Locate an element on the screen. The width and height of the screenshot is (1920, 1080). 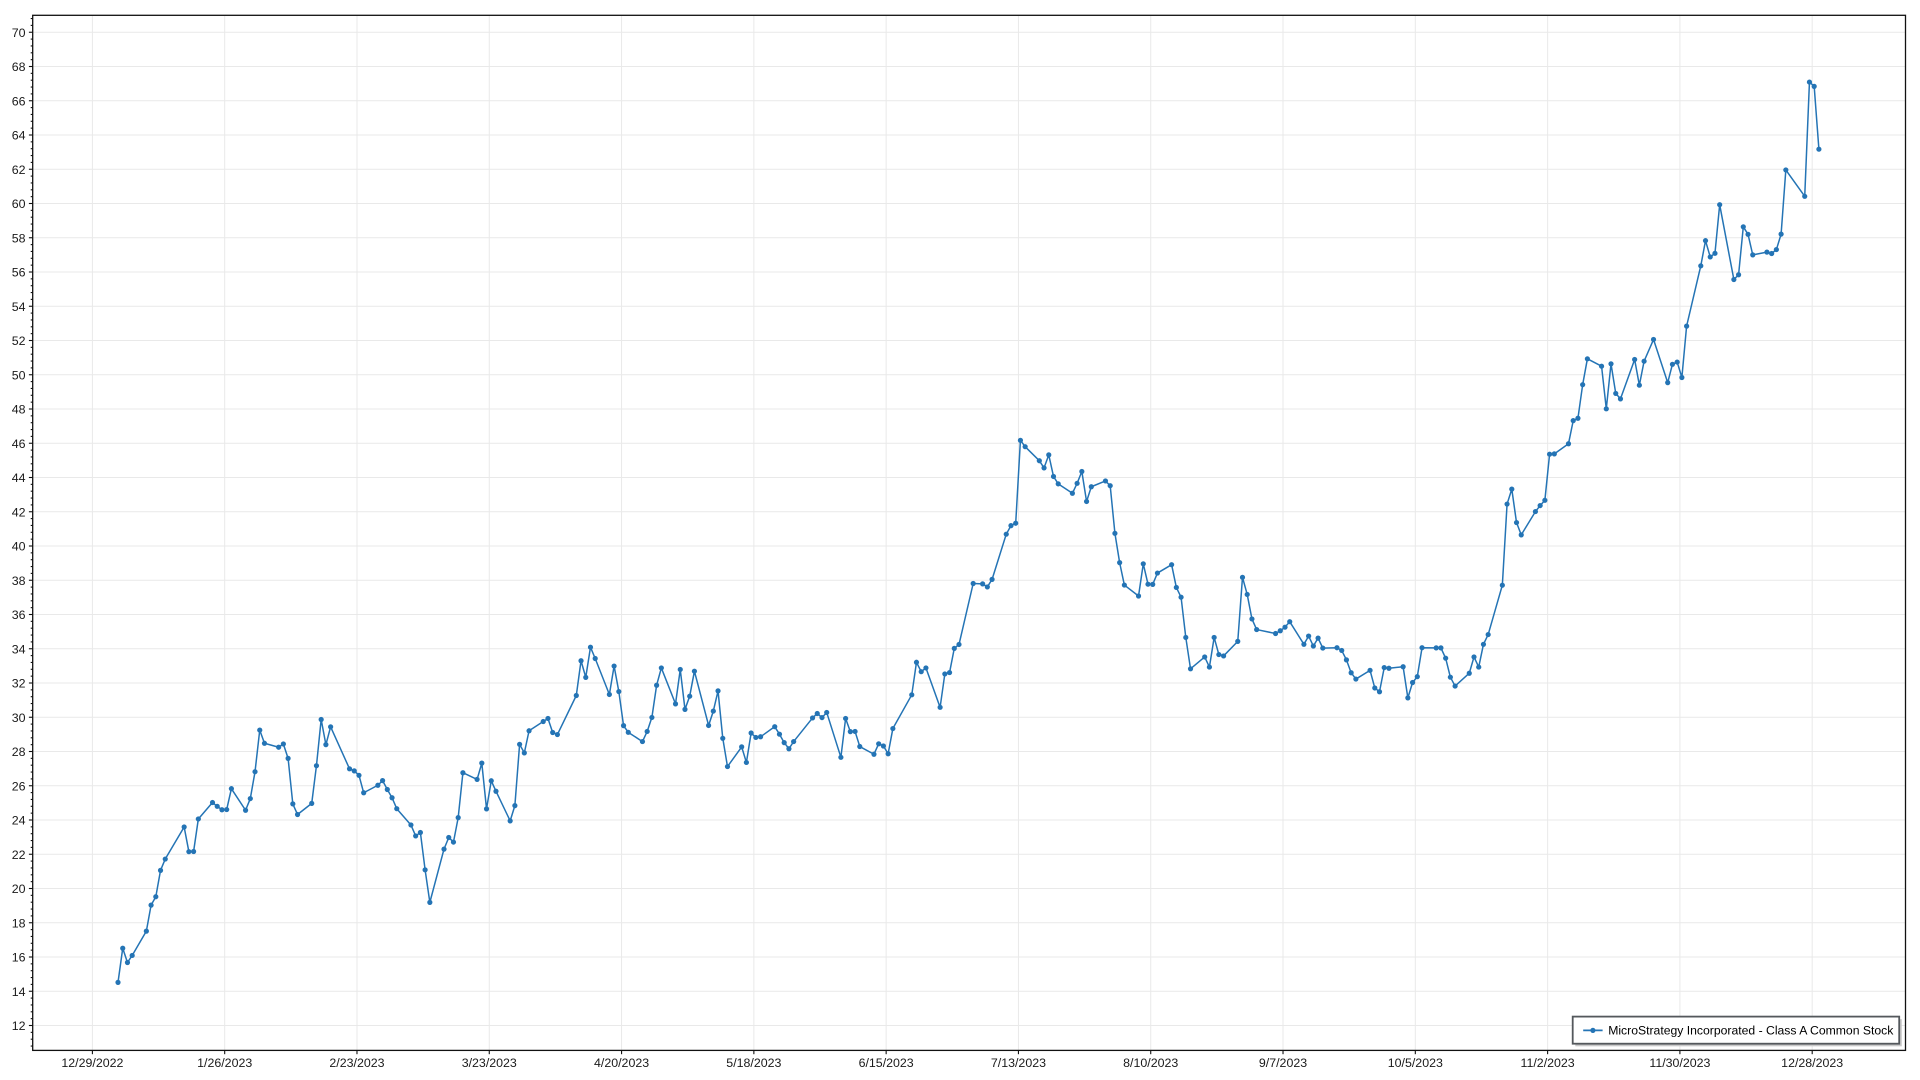
svg-text: 54 is located at coordinates (19, 307).